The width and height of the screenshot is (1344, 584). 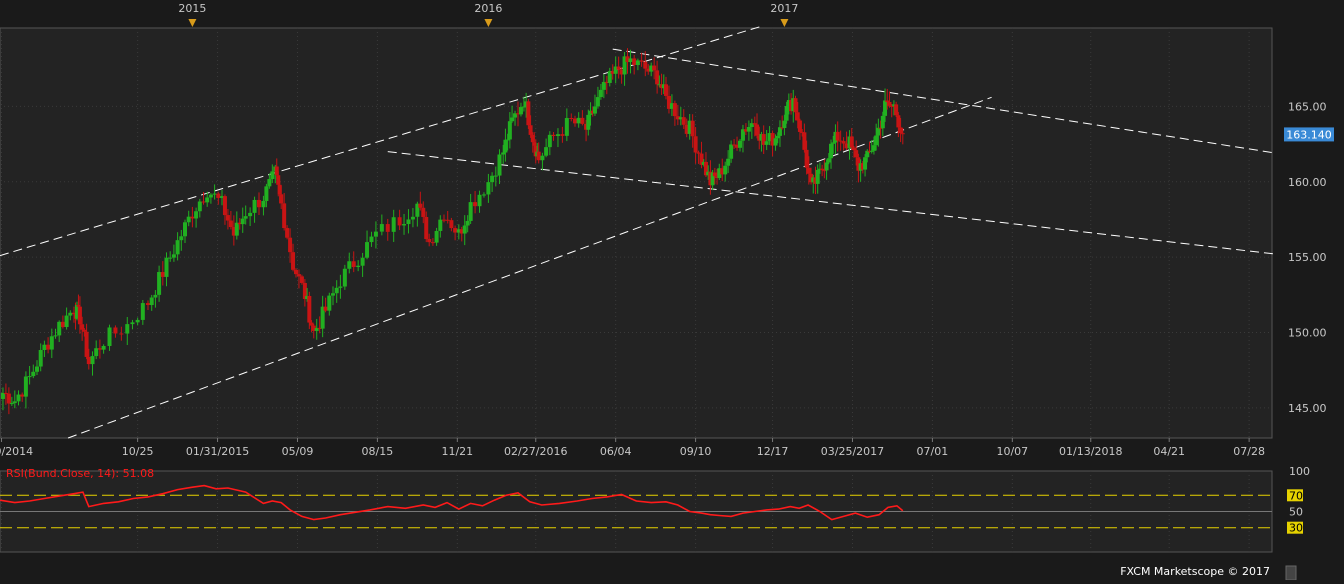 I want to click on rsi-tick-label: 50, so click(x=1296, y=512).